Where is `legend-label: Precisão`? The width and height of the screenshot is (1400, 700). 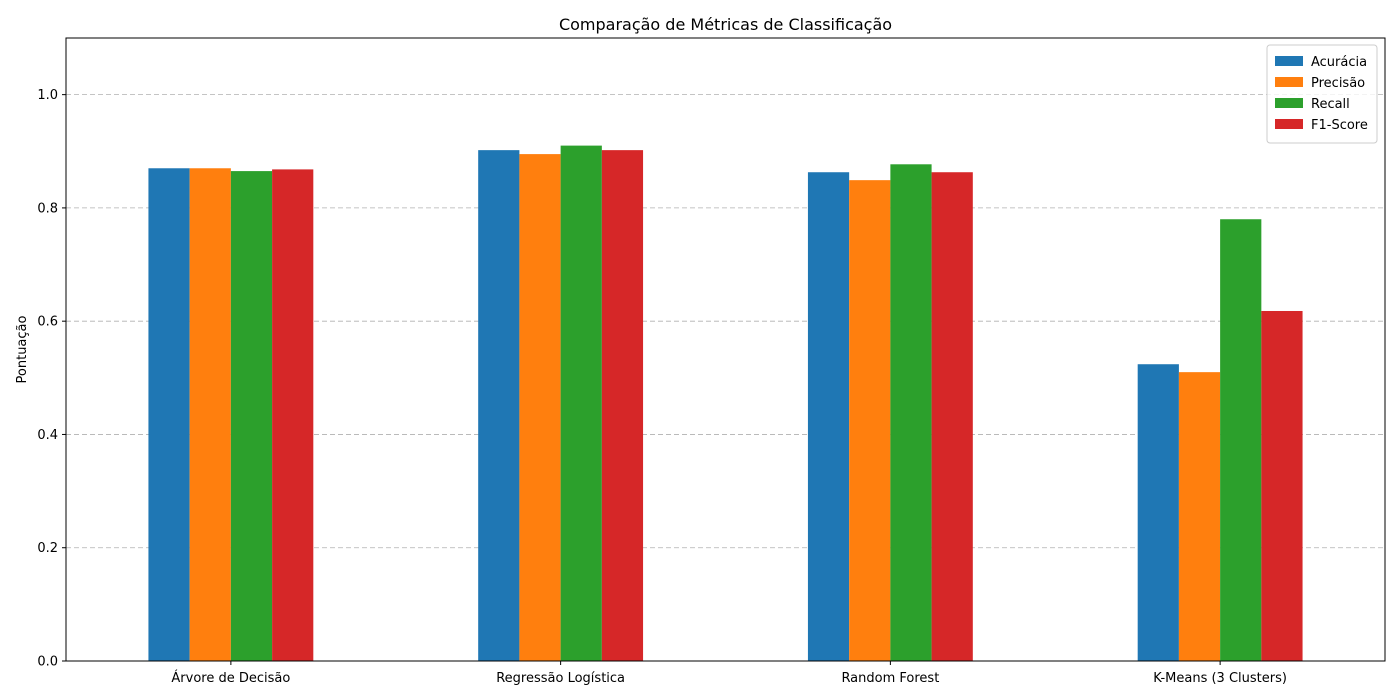 legend-label: Precisão is located at coordinates (1338, 83).